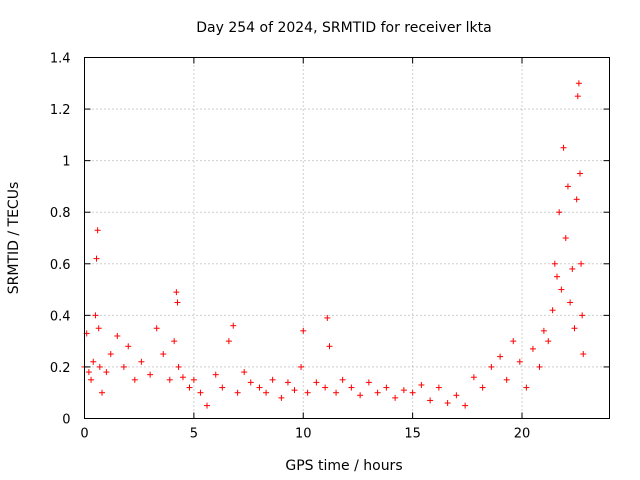 The image size is (640, 480). What do you see at coordinates (522, 434) in the screenshot?
I see `x-tick-label: 20` at bounding box center [522, 434].